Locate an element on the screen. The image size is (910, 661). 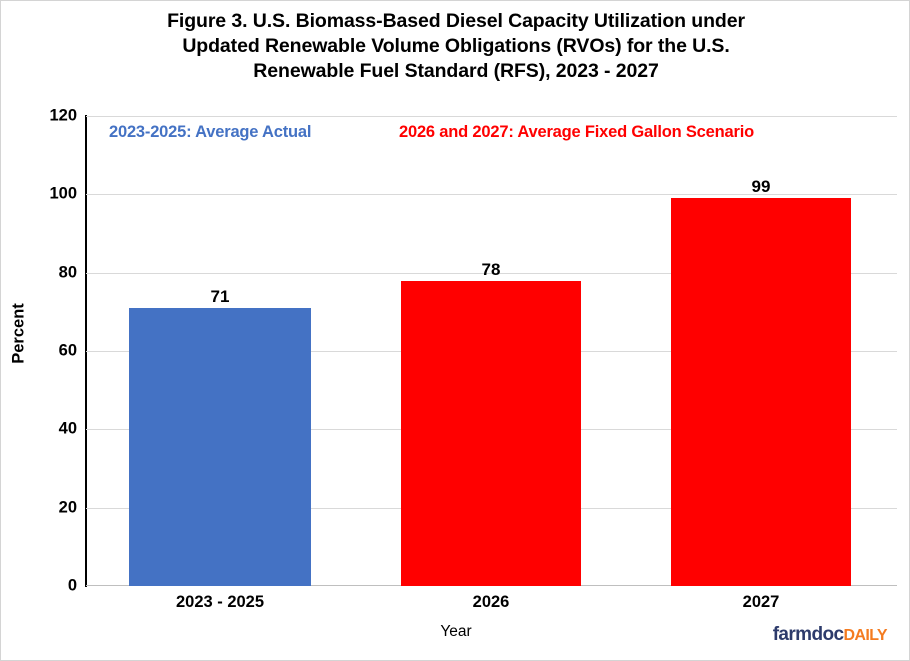
bar-value-label-2023-2025: 71 is located at coordinates (220, 296).